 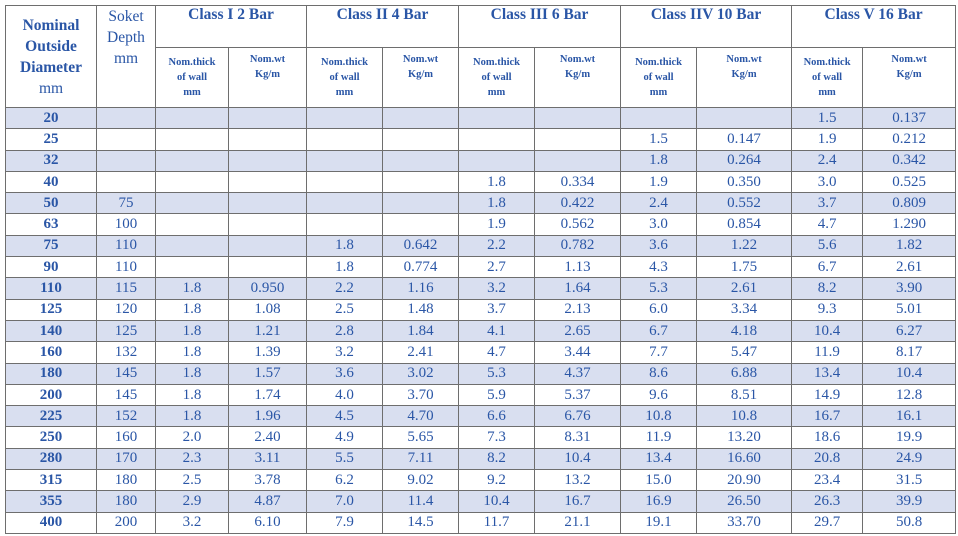 I want to click on weight-cell: 16.7, so click(x=578, y=501).